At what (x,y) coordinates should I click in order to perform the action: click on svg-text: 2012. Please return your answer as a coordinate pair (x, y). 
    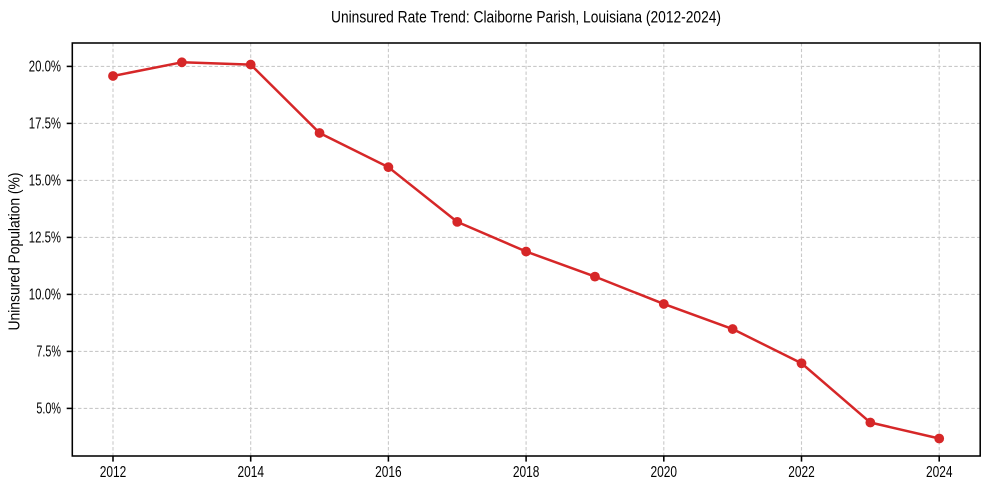
    Looking at the image, I should click on (113, 472).